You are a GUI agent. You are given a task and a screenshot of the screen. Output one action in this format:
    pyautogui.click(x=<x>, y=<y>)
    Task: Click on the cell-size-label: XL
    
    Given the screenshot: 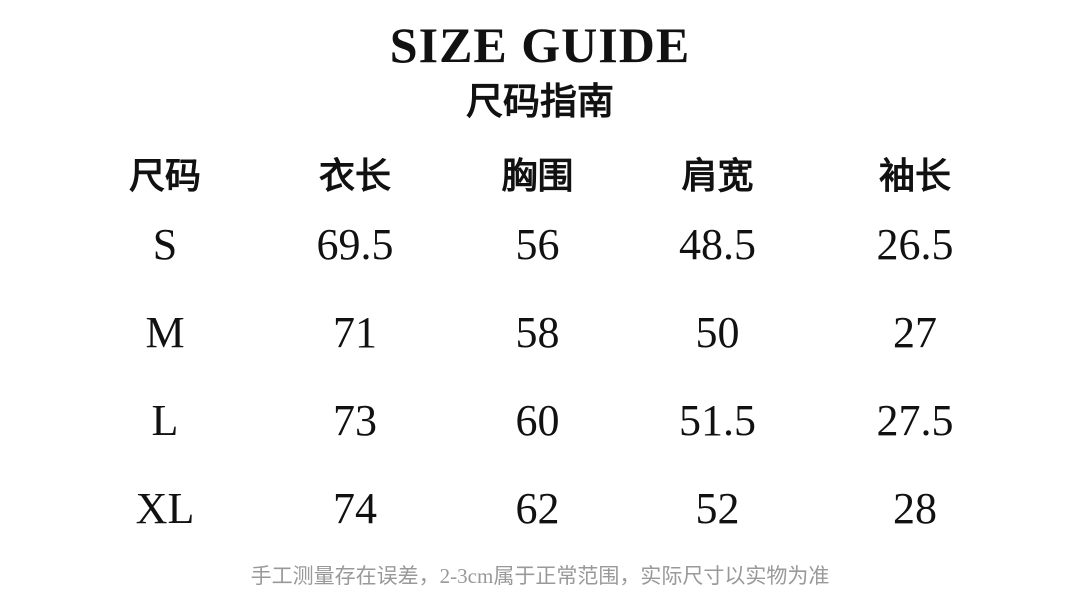 What is the action you would take?
    pyautogui.click(x=165, y=508)
    